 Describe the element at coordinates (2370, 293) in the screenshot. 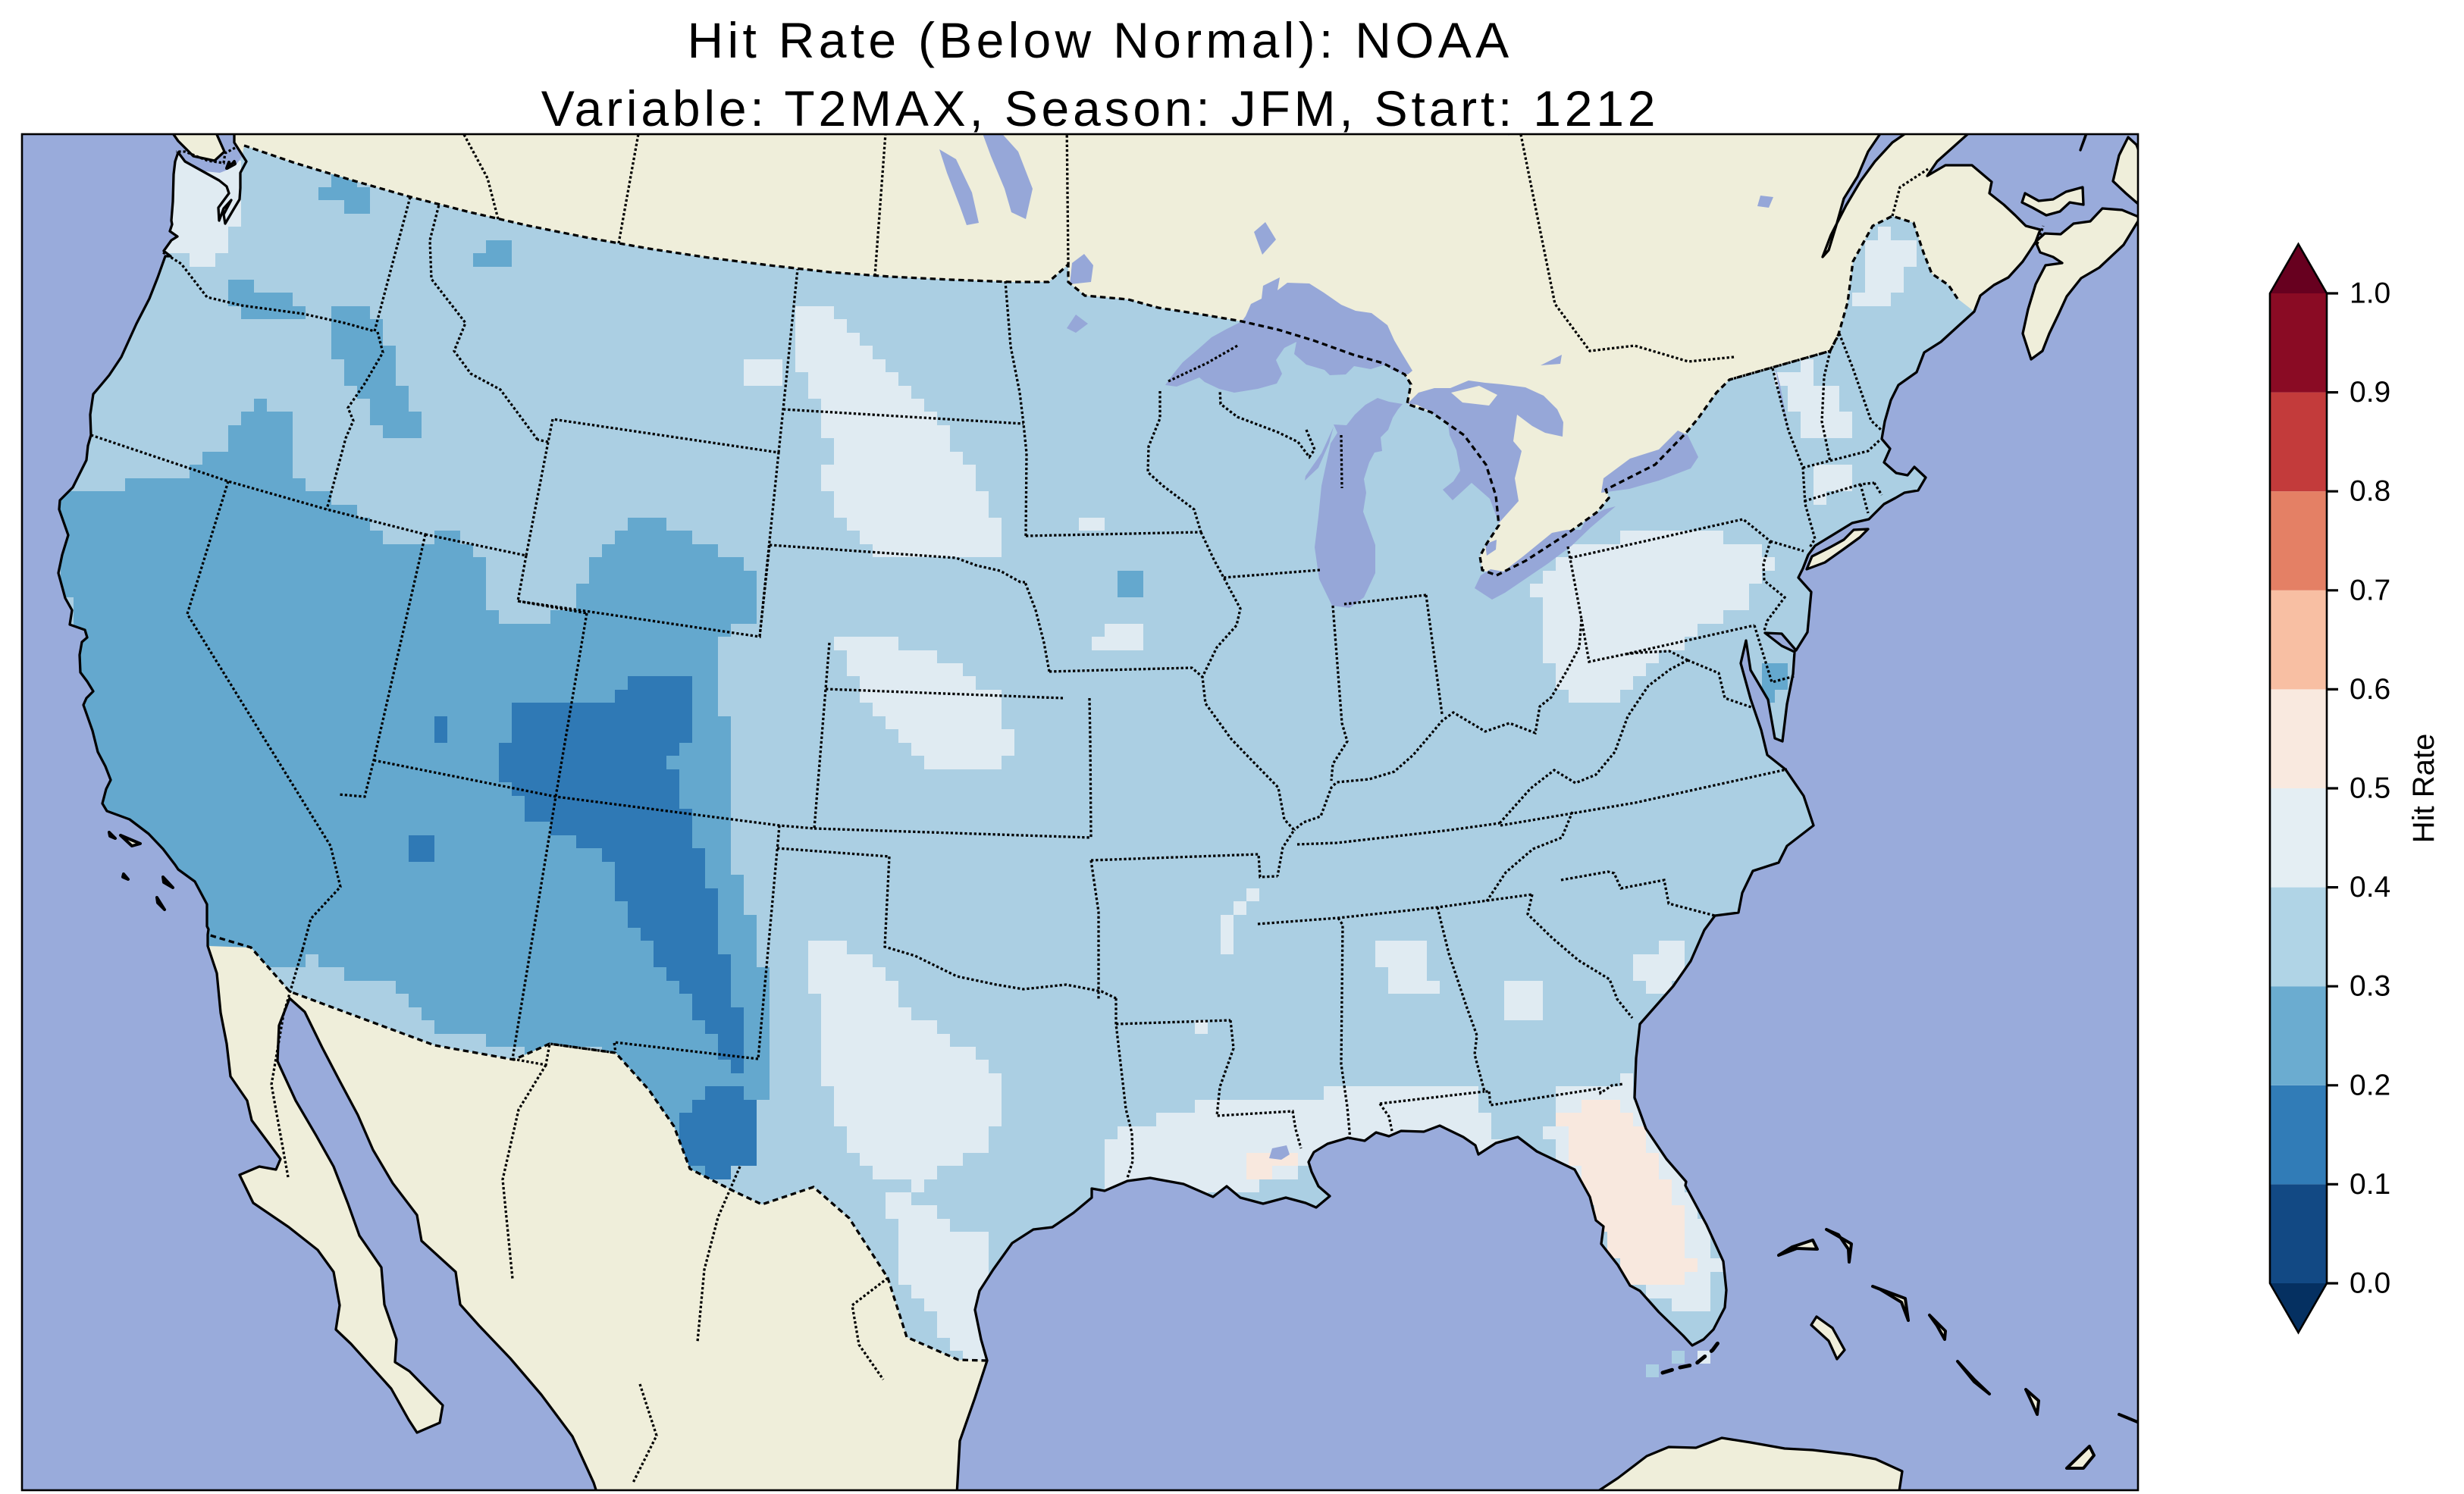

I see `svg-text: 1.0` at that location.